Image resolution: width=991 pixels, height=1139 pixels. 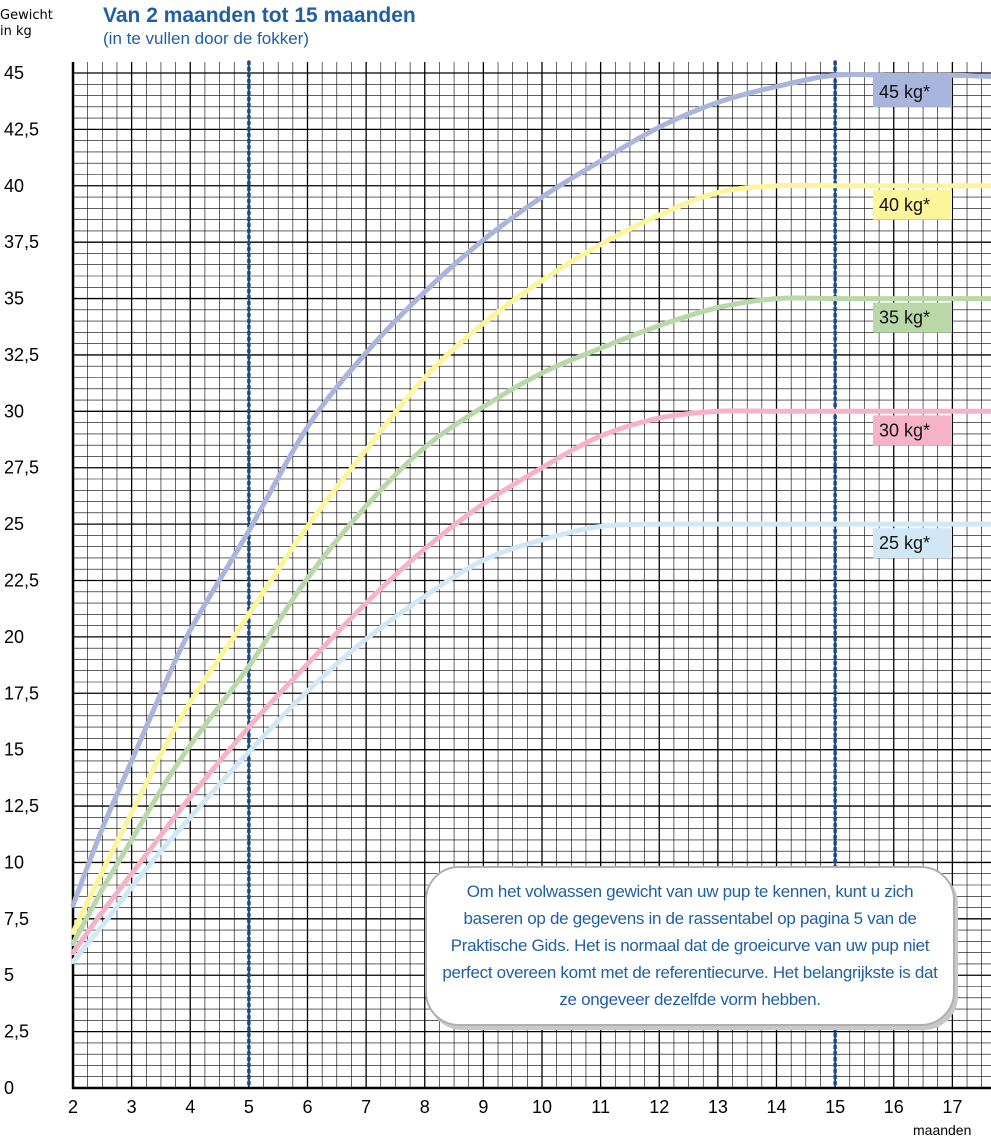 What do you see at coordinates (904, 543) in the screenshot?
I see `curve-label: 25 kg*` at bounding box center [904, 543].